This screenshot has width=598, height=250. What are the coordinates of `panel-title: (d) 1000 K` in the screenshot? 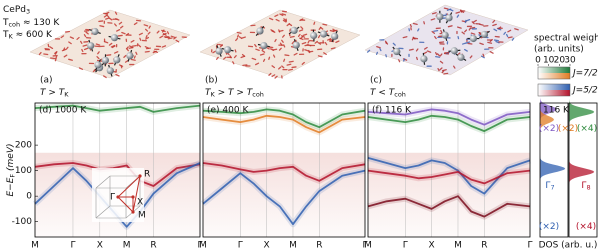 It's located at (63, 111).